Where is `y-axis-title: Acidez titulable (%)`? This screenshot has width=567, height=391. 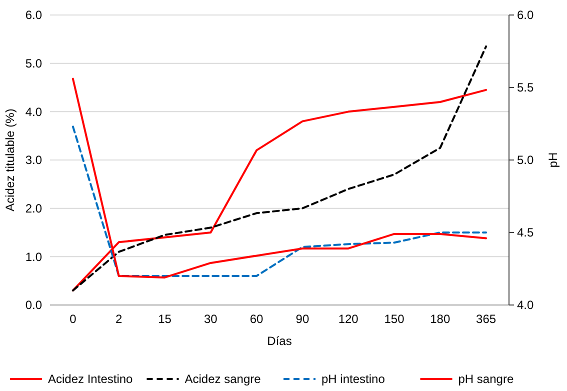
y-axis-title: Acidez titulable (%) is located at coordinates (10, 160).